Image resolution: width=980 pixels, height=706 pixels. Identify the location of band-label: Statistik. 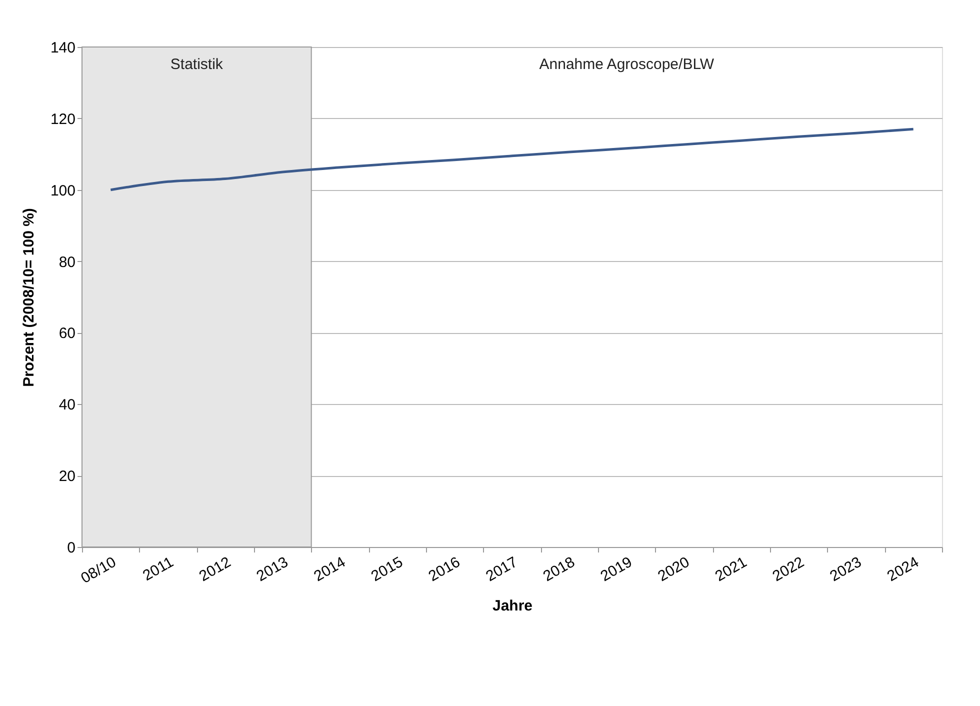
(197, 64).